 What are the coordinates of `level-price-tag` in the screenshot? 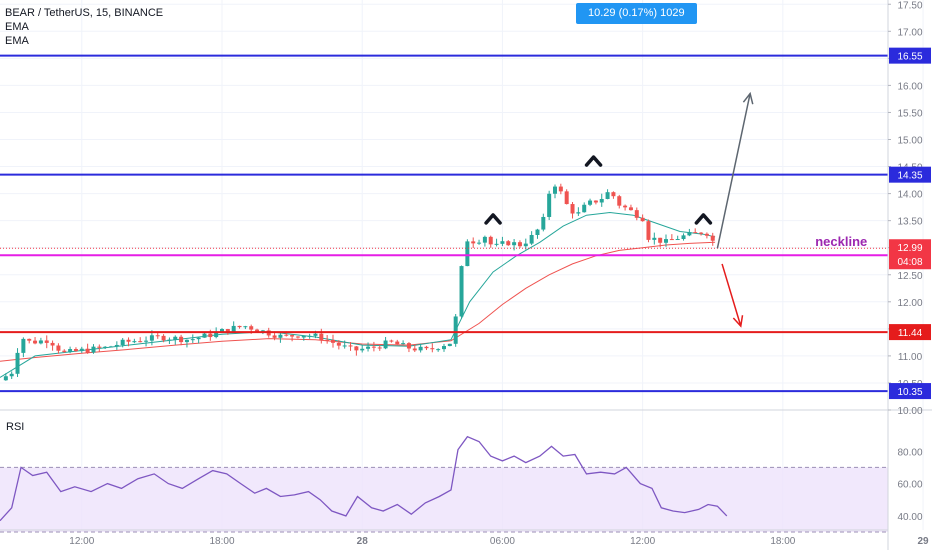 It's located at (910, 332).